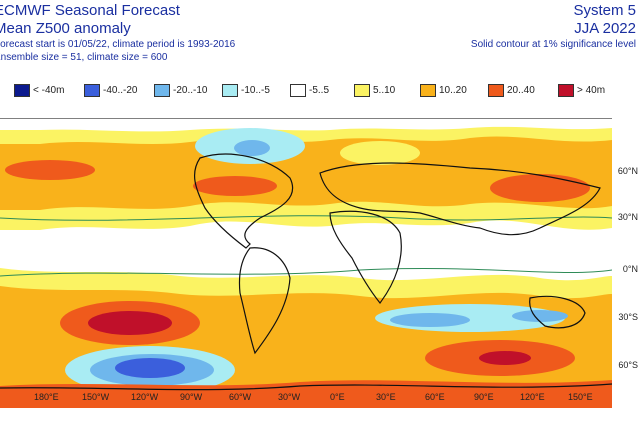 The height and width of the screenshot is (440, 640). I want to click on legend-item: -40..-20, so click(110, 90).